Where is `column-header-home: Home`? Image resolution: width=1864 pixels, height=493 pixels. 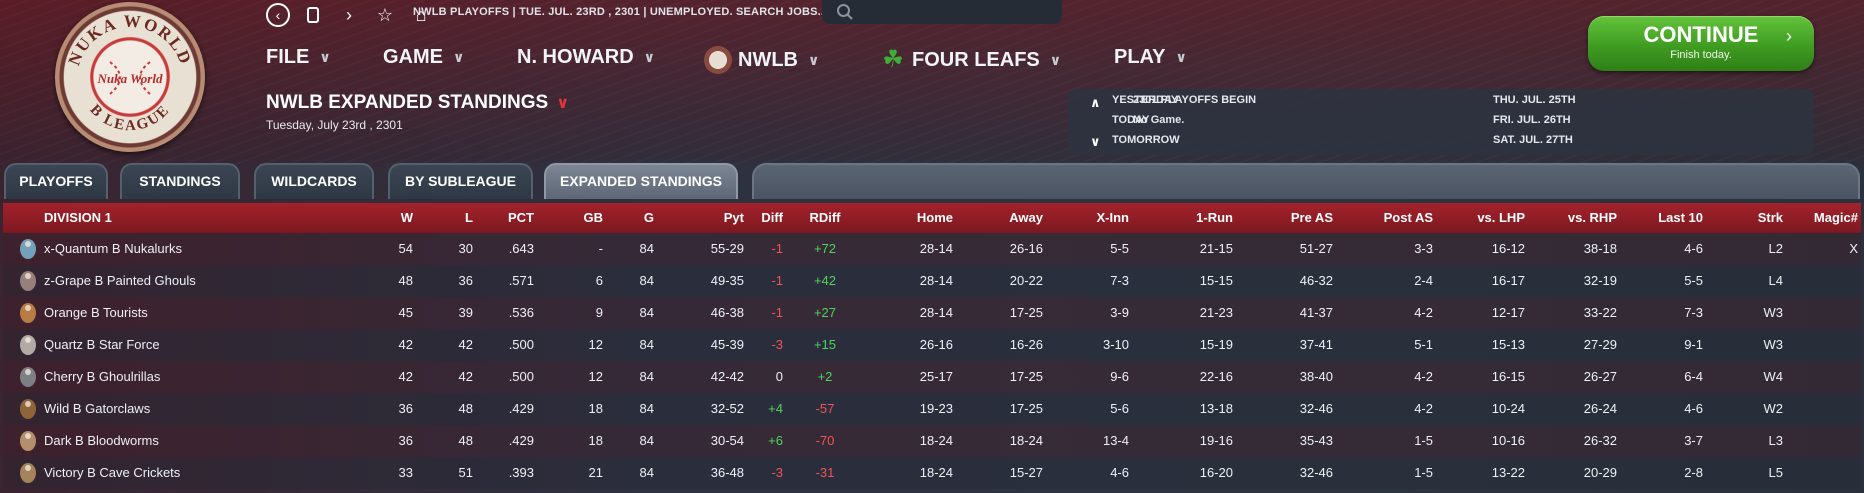
column-header-home: Home is located at coordinates (934, 217).